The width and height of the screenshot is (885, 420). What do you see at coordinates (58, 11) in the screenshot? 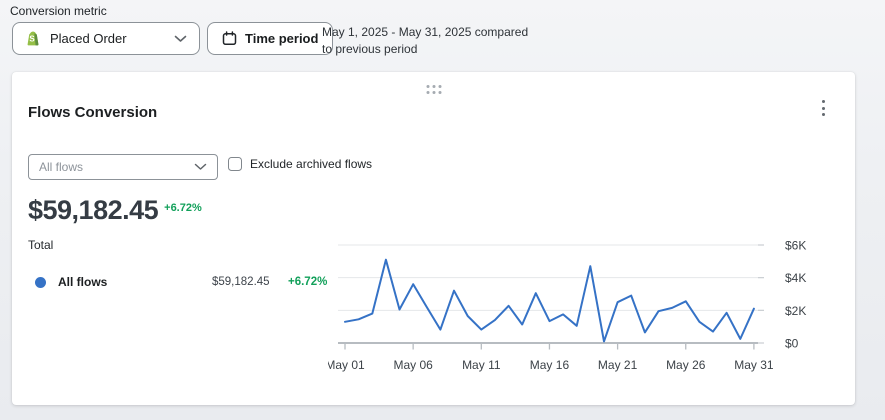
I see `conversion-metric-label: Conversion metric` at bounding box center [58, 11].